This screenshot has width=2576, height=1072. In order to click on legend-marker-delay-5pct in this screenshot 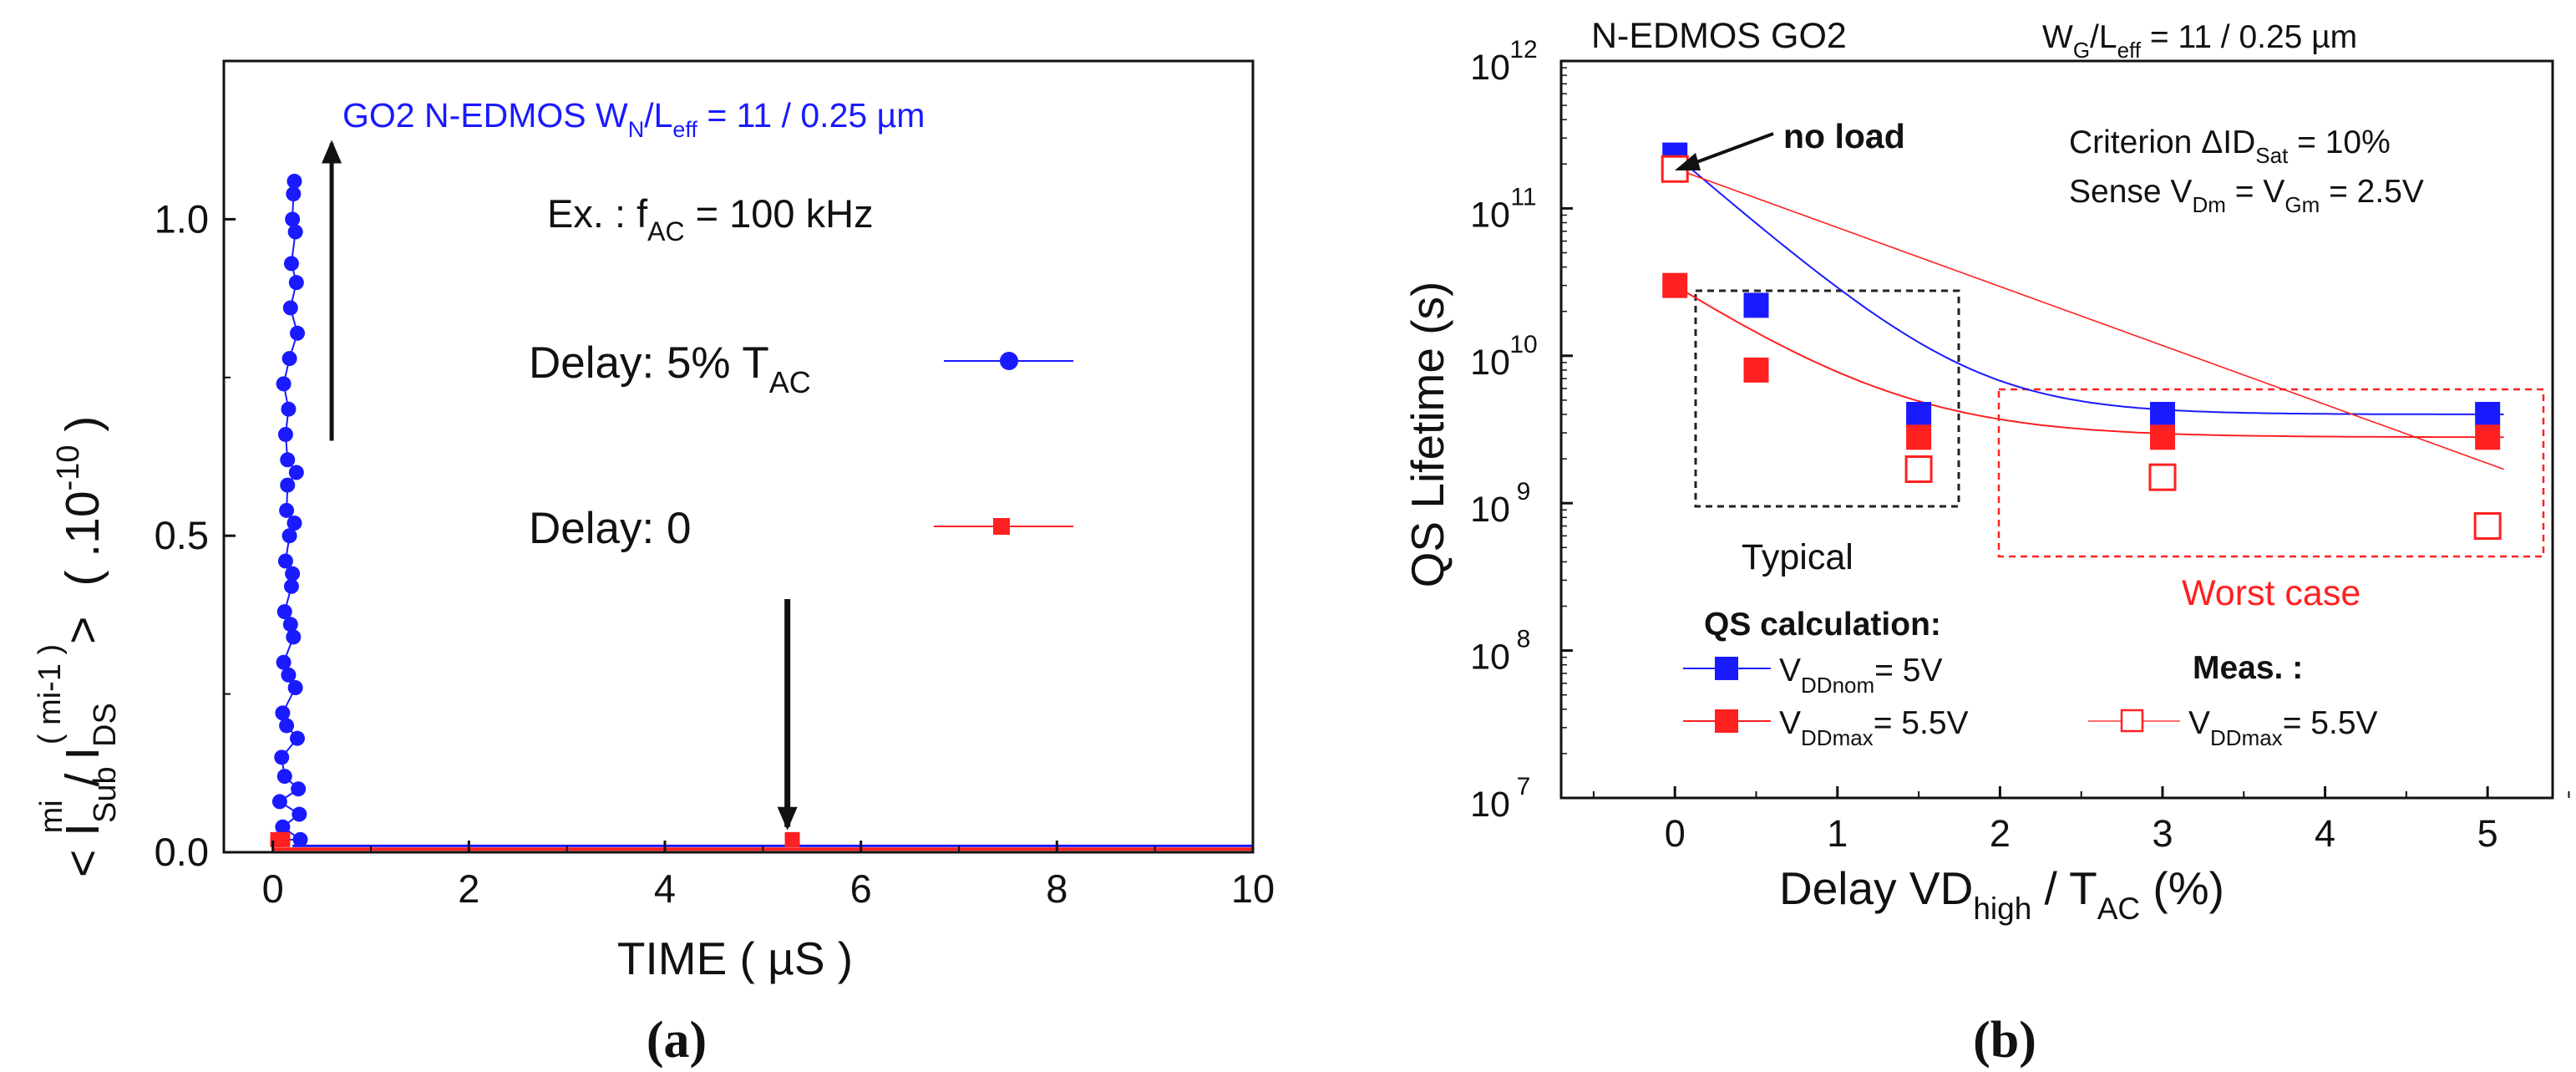, I will do `click(1009, 361)`.